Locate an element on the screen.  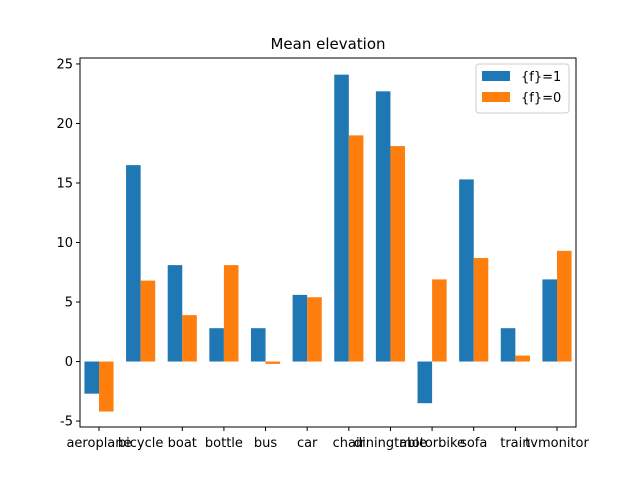
y-tick-label: 0 is located at coordinates (69, 362).